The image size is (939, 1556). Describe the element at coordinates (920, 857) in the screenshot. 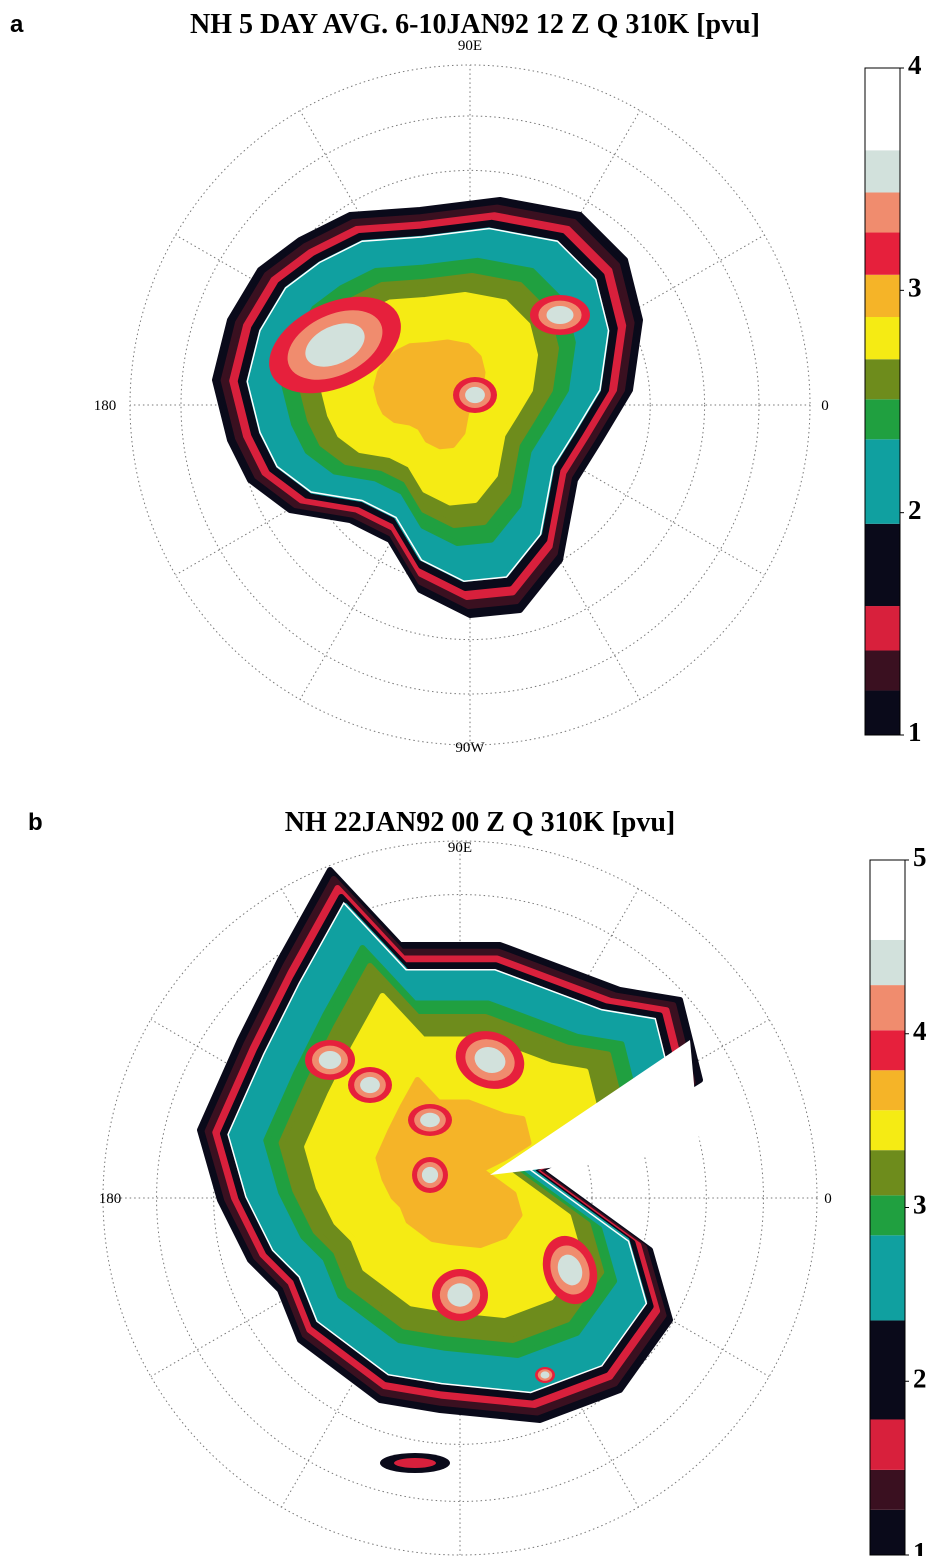

I see `colorbar-tick-label: 5` at that location.